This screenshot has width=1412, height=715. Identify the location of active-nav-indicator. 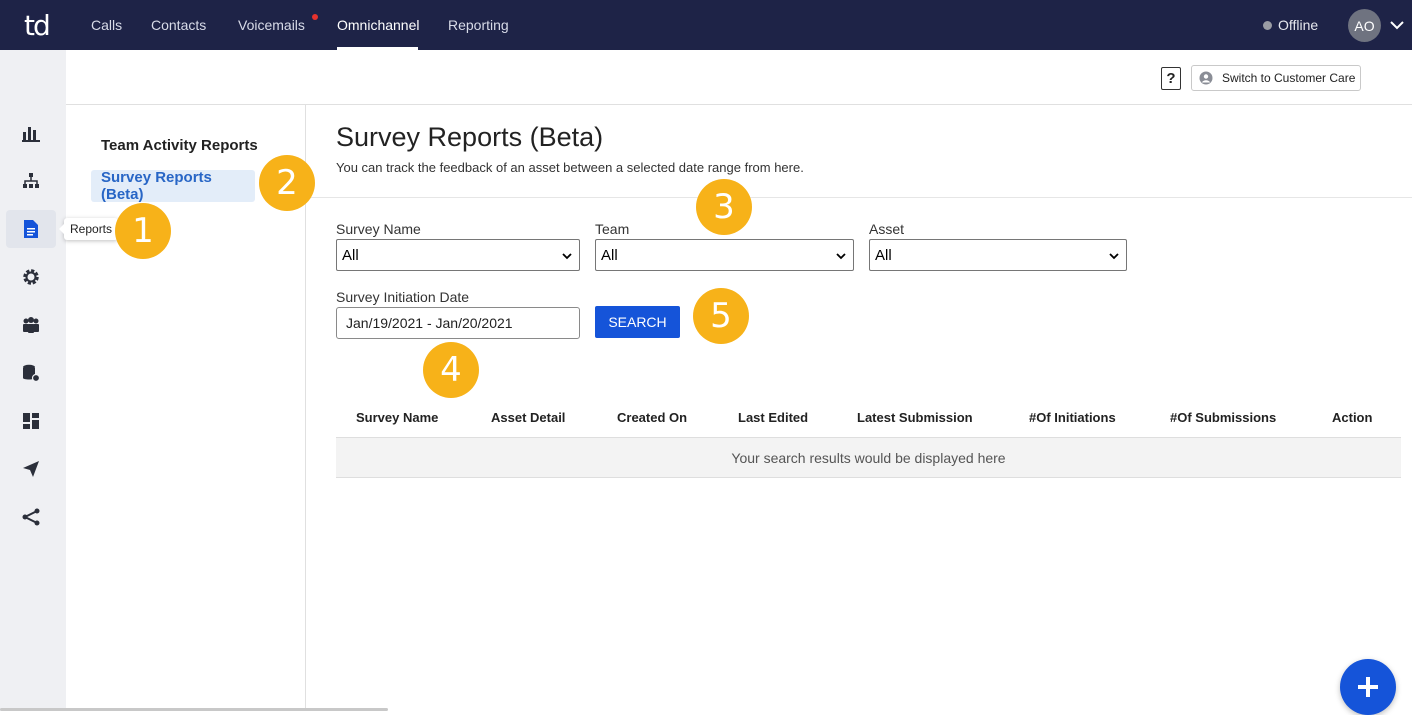
(377, 48).